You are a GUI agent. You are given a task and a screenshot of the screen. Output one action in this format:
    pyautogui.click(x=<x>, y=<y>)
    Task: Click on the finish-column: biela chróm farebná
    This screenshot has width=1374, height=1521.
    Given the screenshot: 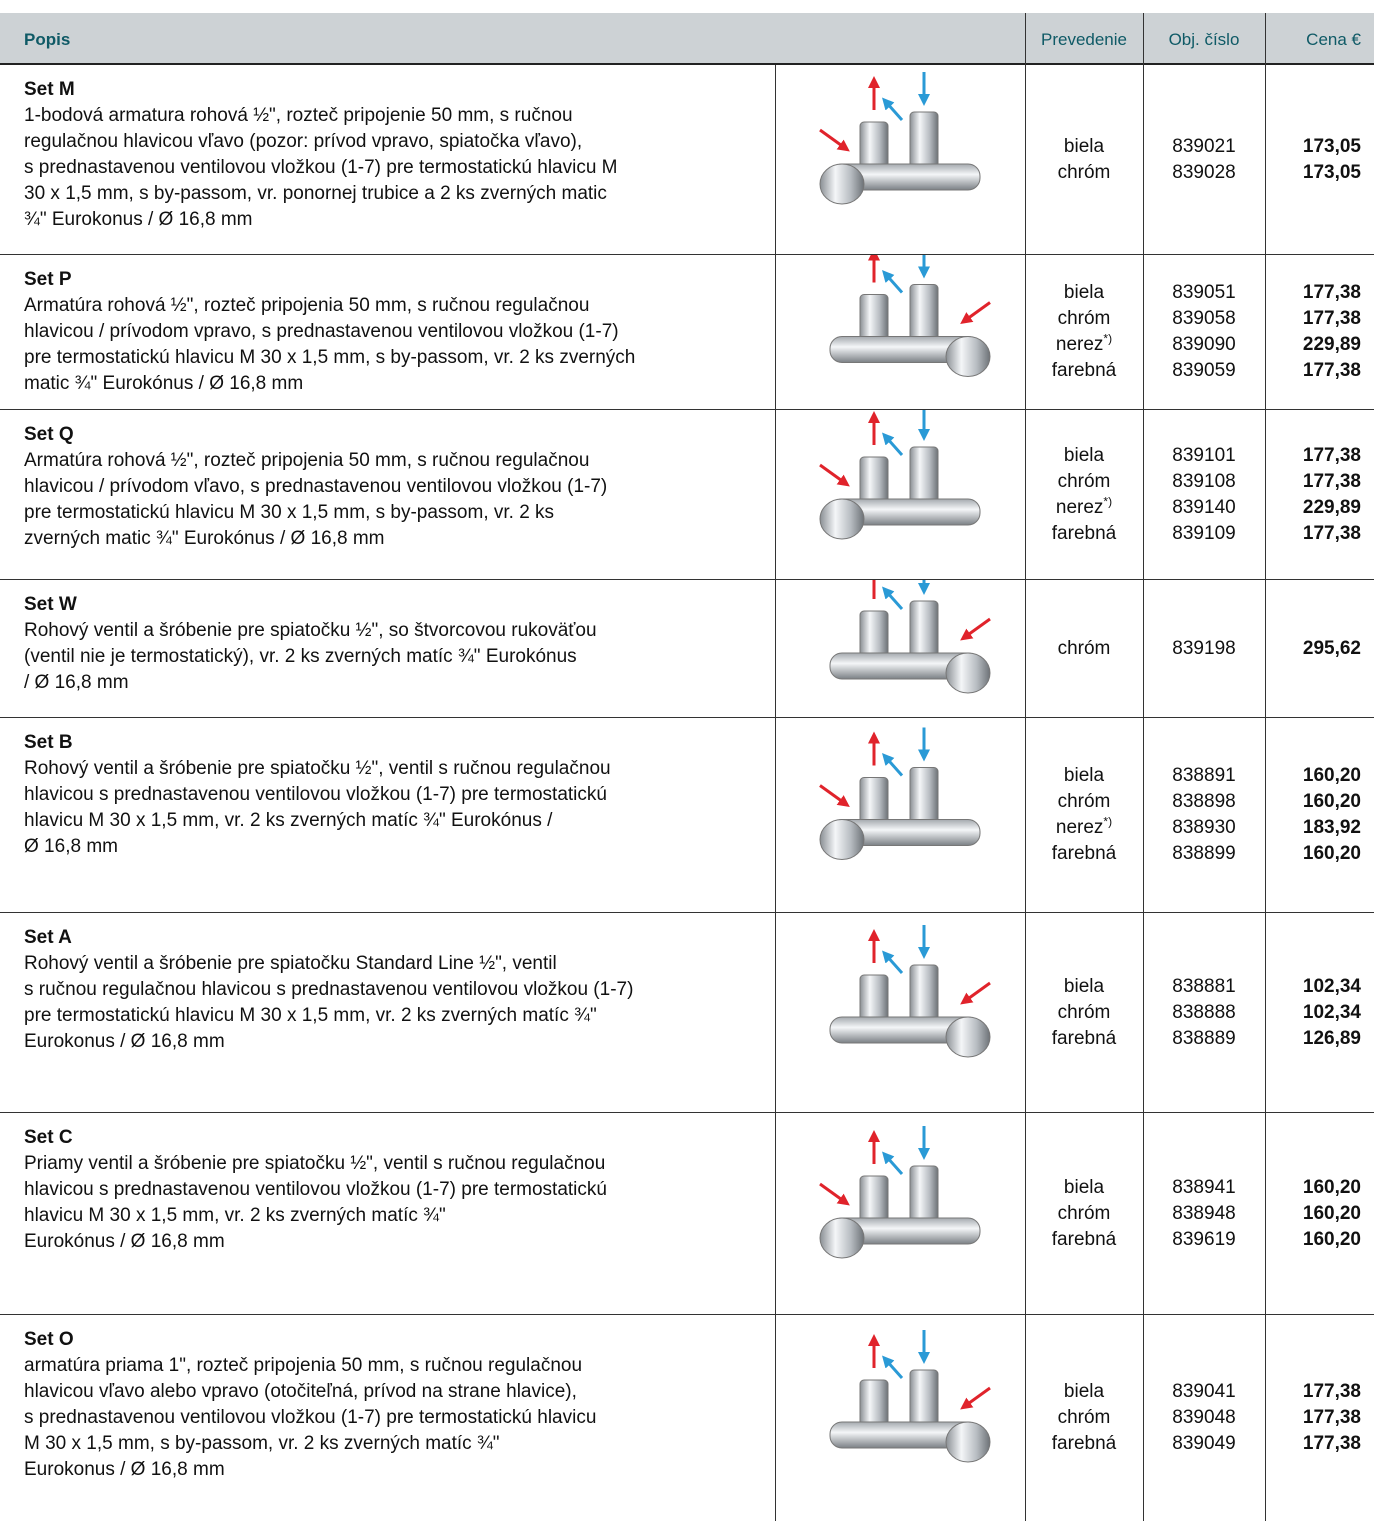 What is the action you would take?
    pyautogui.click(x=1084, y=1012)
    